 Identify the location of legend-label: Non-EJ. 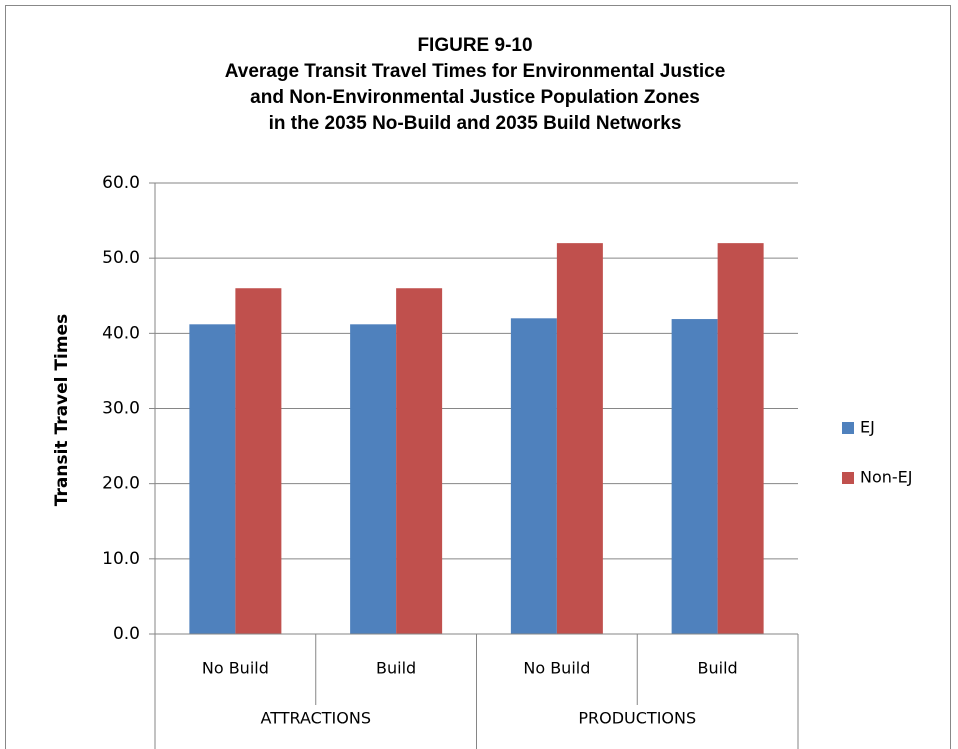
(886, 477).